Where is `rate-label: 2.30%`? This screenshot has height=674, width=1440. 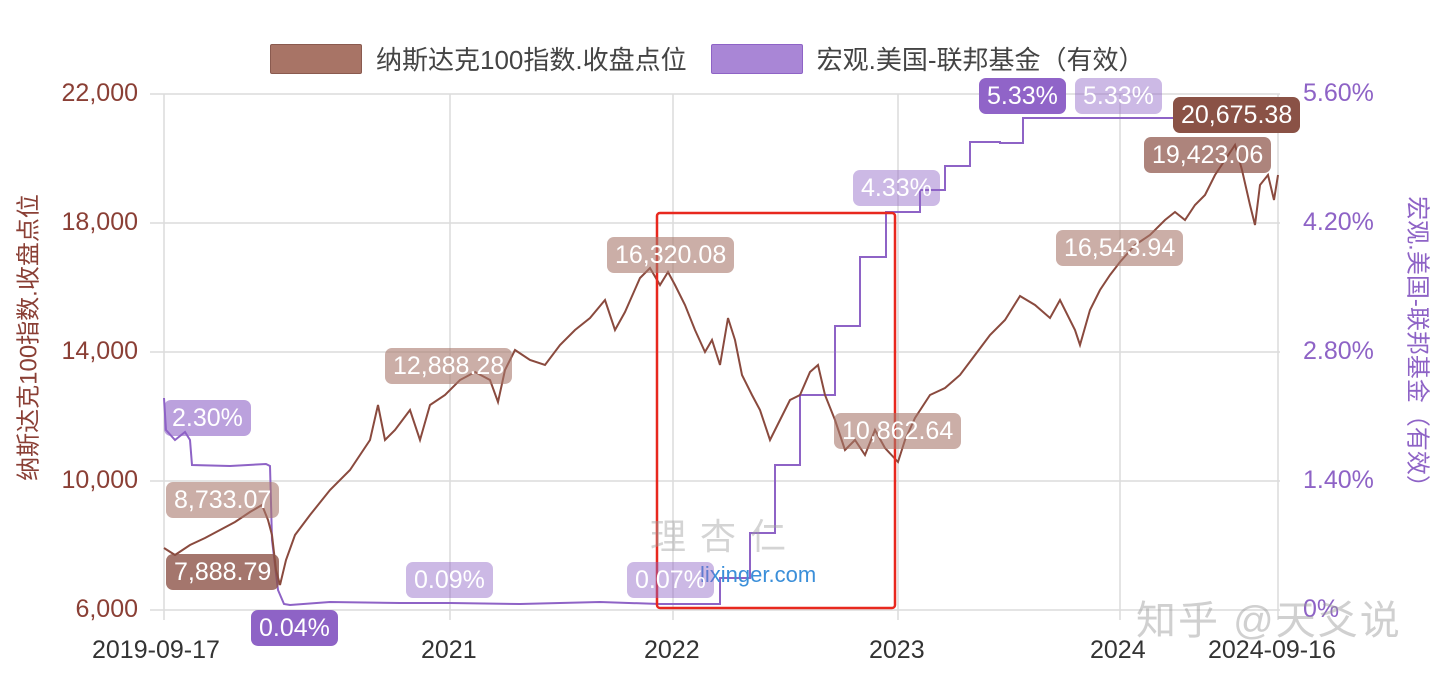
rate-label: 2.30% is located at coordinates (207, 418).